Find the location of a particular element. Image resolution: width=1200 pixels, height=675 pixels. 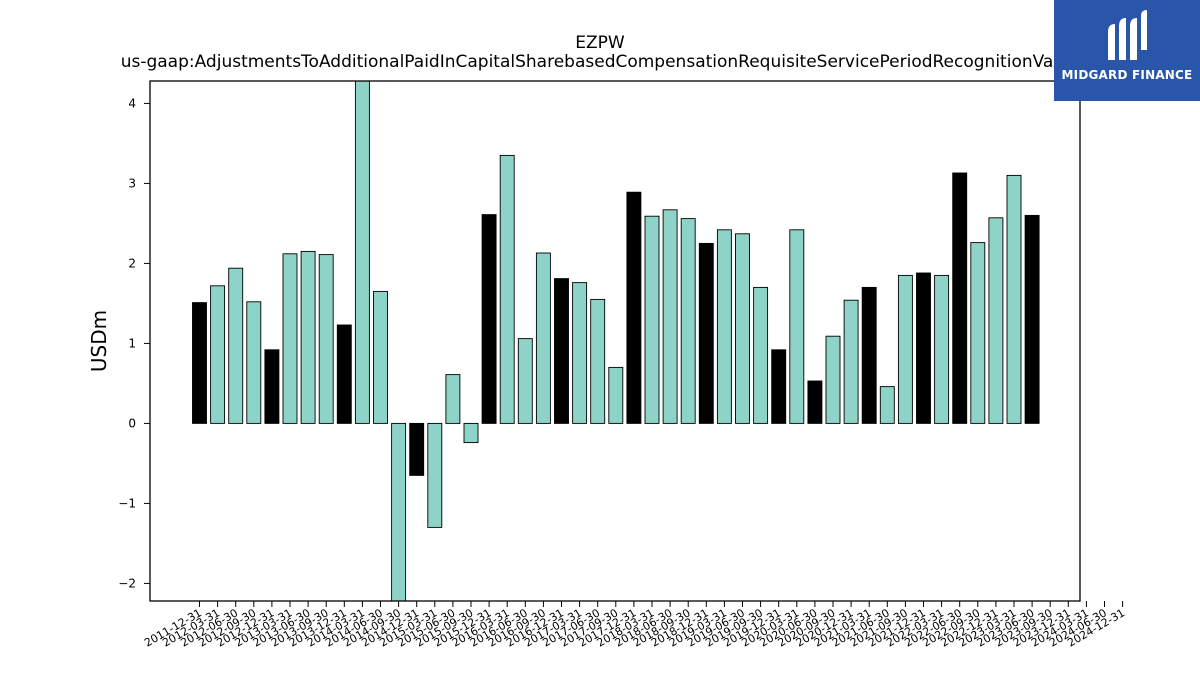

y-tick-label: 4 is located at coordinates (132, 103).